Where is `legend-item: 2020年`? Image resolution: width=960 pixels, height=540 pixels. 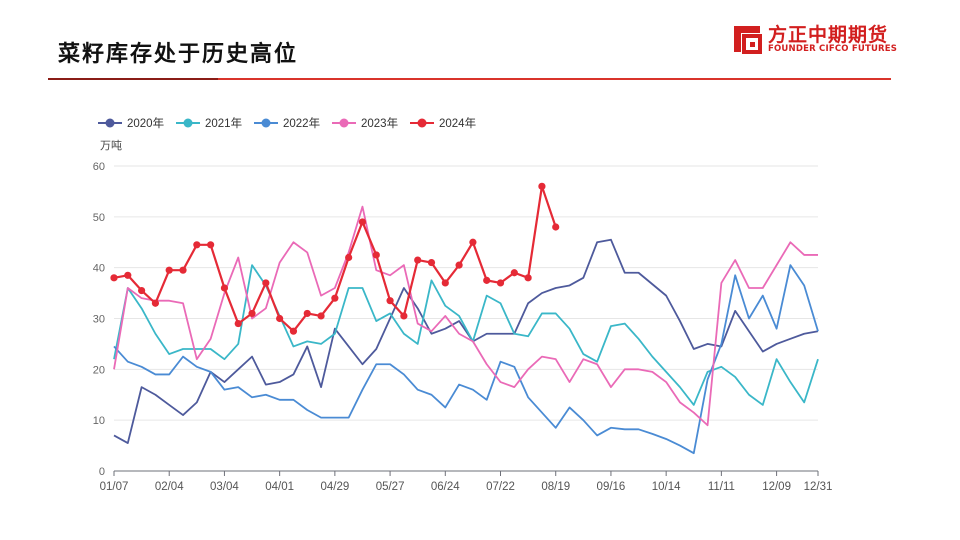 legend-item: 2020年 is located at coordinates (131, 123).